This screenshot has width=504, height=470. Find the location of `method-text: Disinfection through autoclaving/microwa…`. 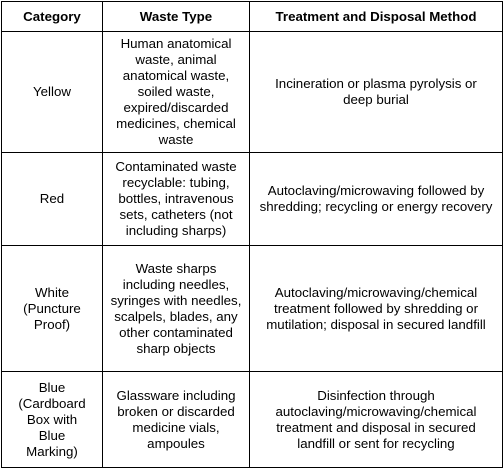

method-text: Disinfection through autoclaving/microwa… is located at coordinates (376, 419).